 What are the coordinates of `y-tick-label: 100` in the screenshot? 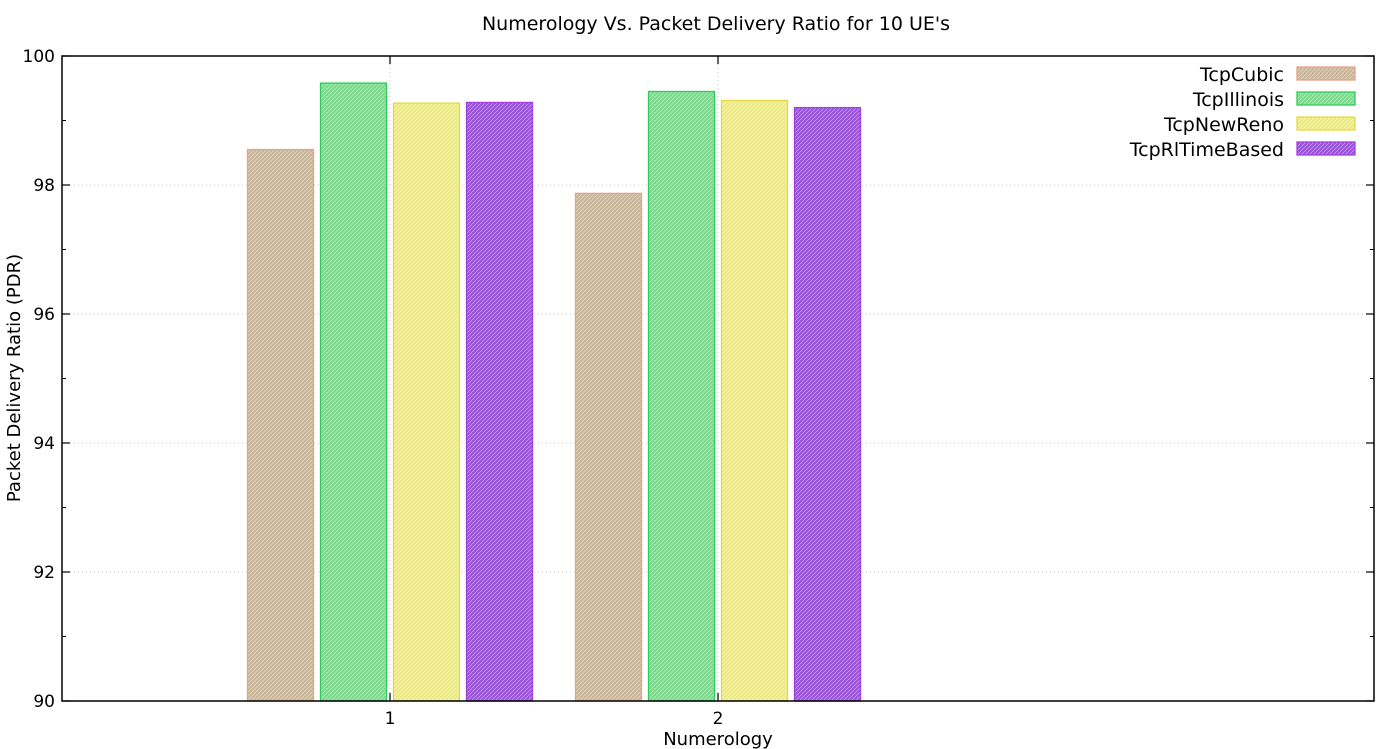 It's located at (39, 57).